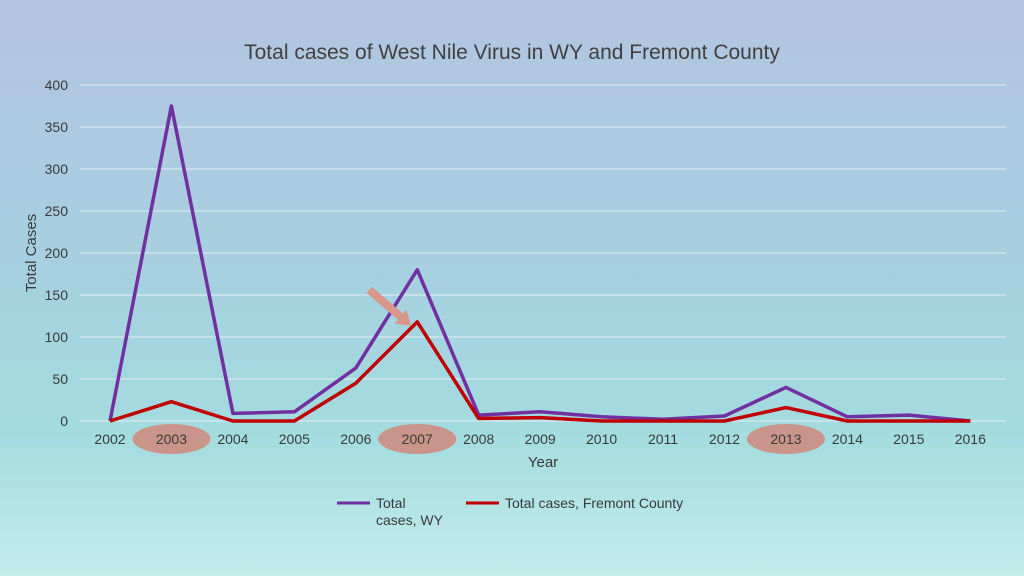 This screenshot has width=1024, height=576. I want to click on y-tick-label: 150, so click(57, 295).